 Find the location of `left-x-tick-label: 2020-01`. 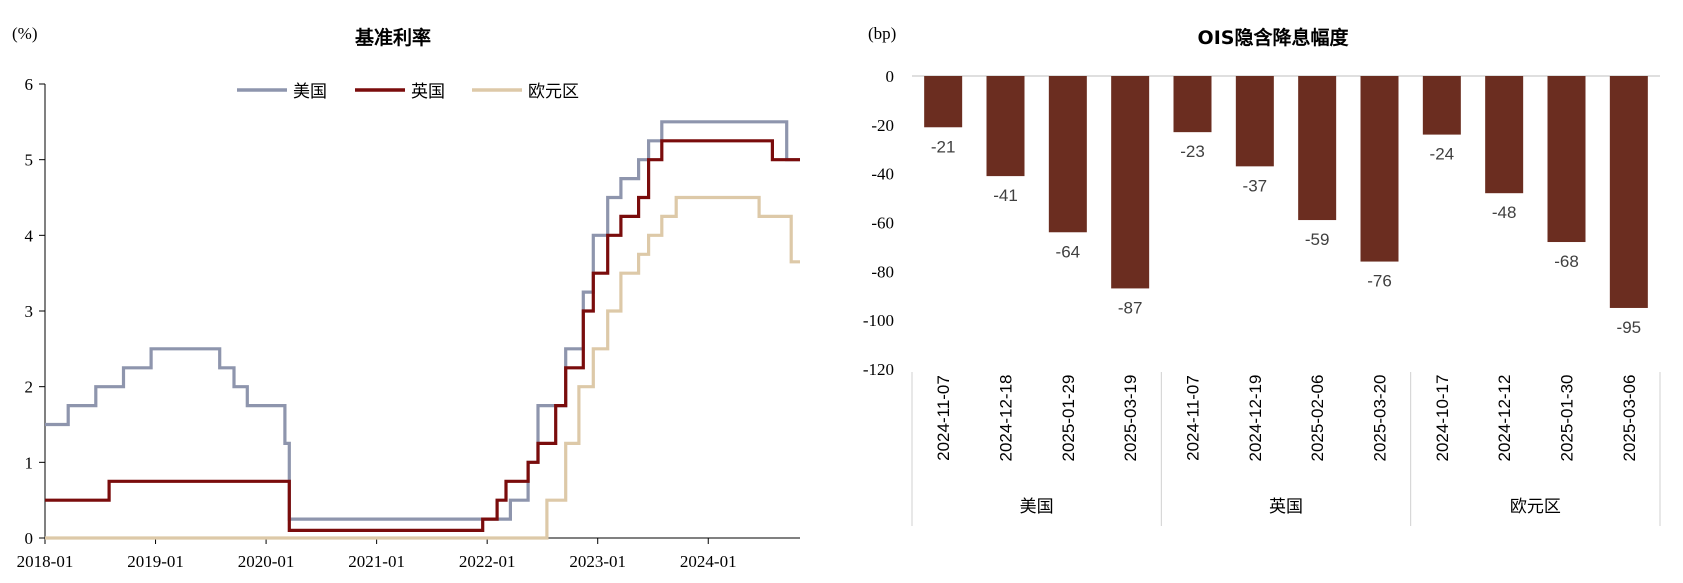

left-x-tick-label: 2020-01 is located at coordinates (266, 561).